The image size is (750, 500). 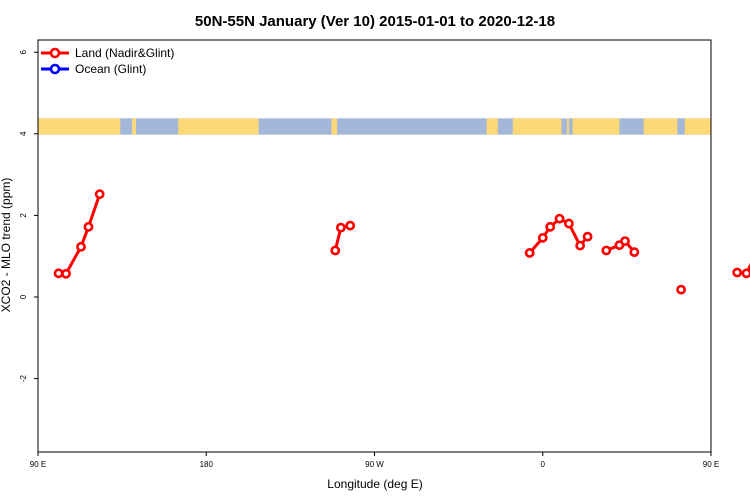 I want to click on land-sea-strip, so click(x=374, y=126).